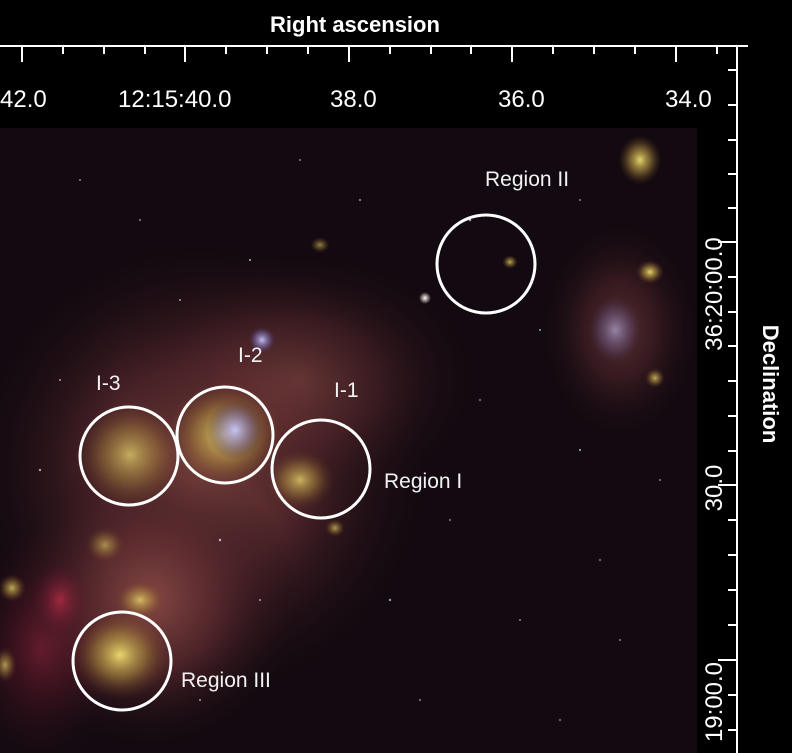  What do you see at coordinates (23, 99) in the screenshot?
I see `ra-tick-label: 42.0` at bounding box center [23, 99].